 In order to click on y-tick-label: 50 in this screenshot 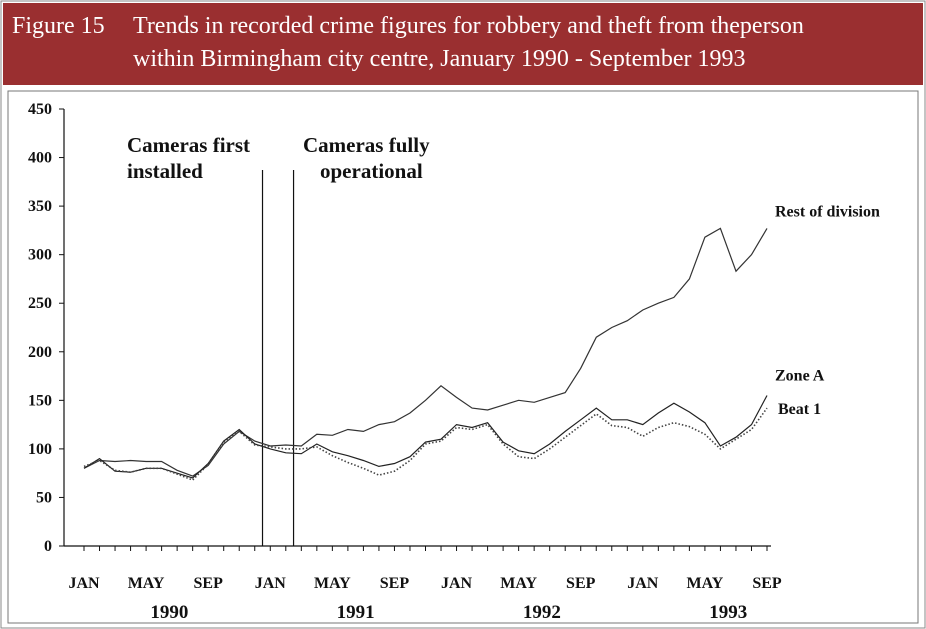, I will do `click(44, 497)`.